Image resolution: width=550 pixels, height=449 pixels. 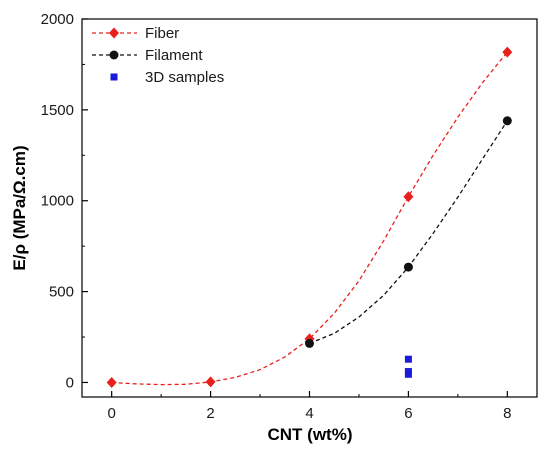 What do you see at coordinates (61, 292) in the screenshot?
I see `y-tick-label: 500` at bounding box center [61, 292].